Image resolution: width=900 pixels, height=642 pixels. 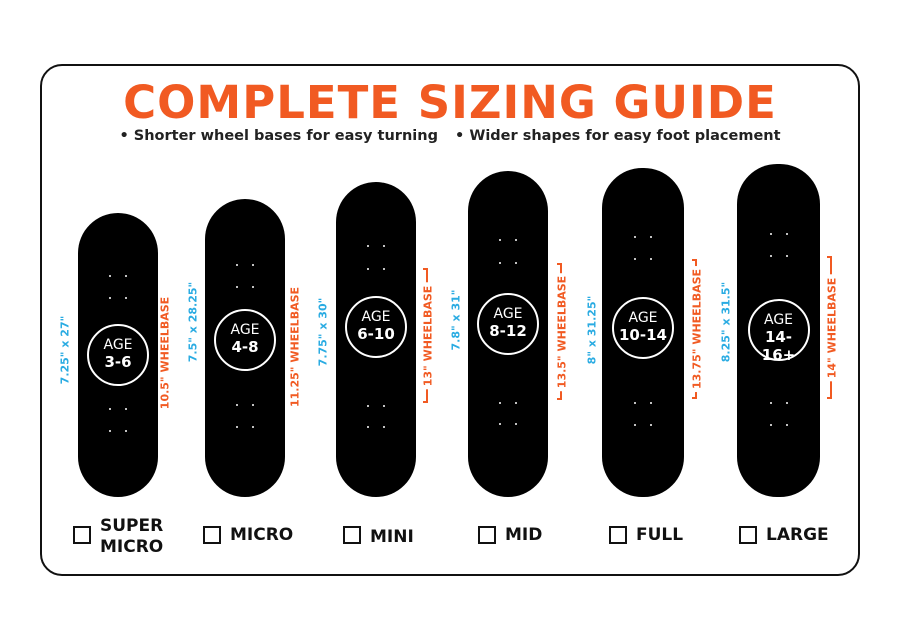 I want to click on age-badge: AGE 4-8, so click(x=245, y=340).